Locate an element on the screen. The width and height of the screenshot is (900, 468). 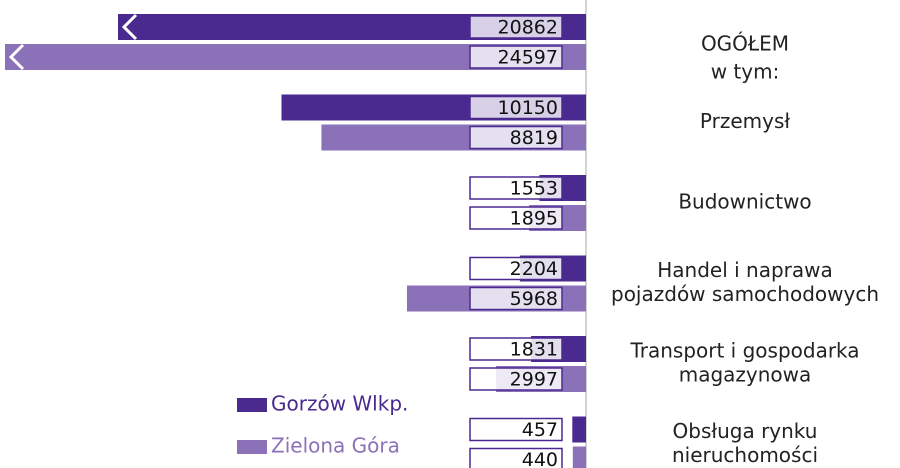
value-label: 440 is located at coordinates (540, 458).